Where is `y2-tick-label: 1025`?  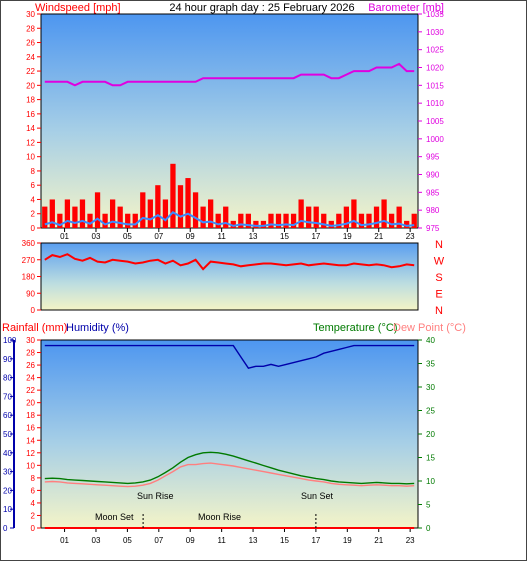 y2-tick-label: 1025 is located at coordinates (435, 50).